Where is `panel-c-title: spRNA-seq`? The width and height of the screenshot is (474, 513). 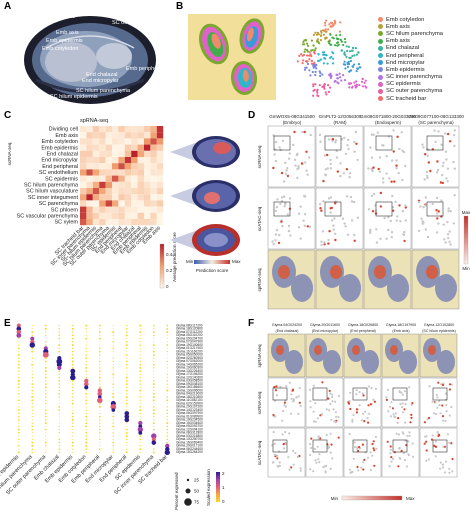
panel-c-title: spRNA-seq is located at coordinates (94, 121).